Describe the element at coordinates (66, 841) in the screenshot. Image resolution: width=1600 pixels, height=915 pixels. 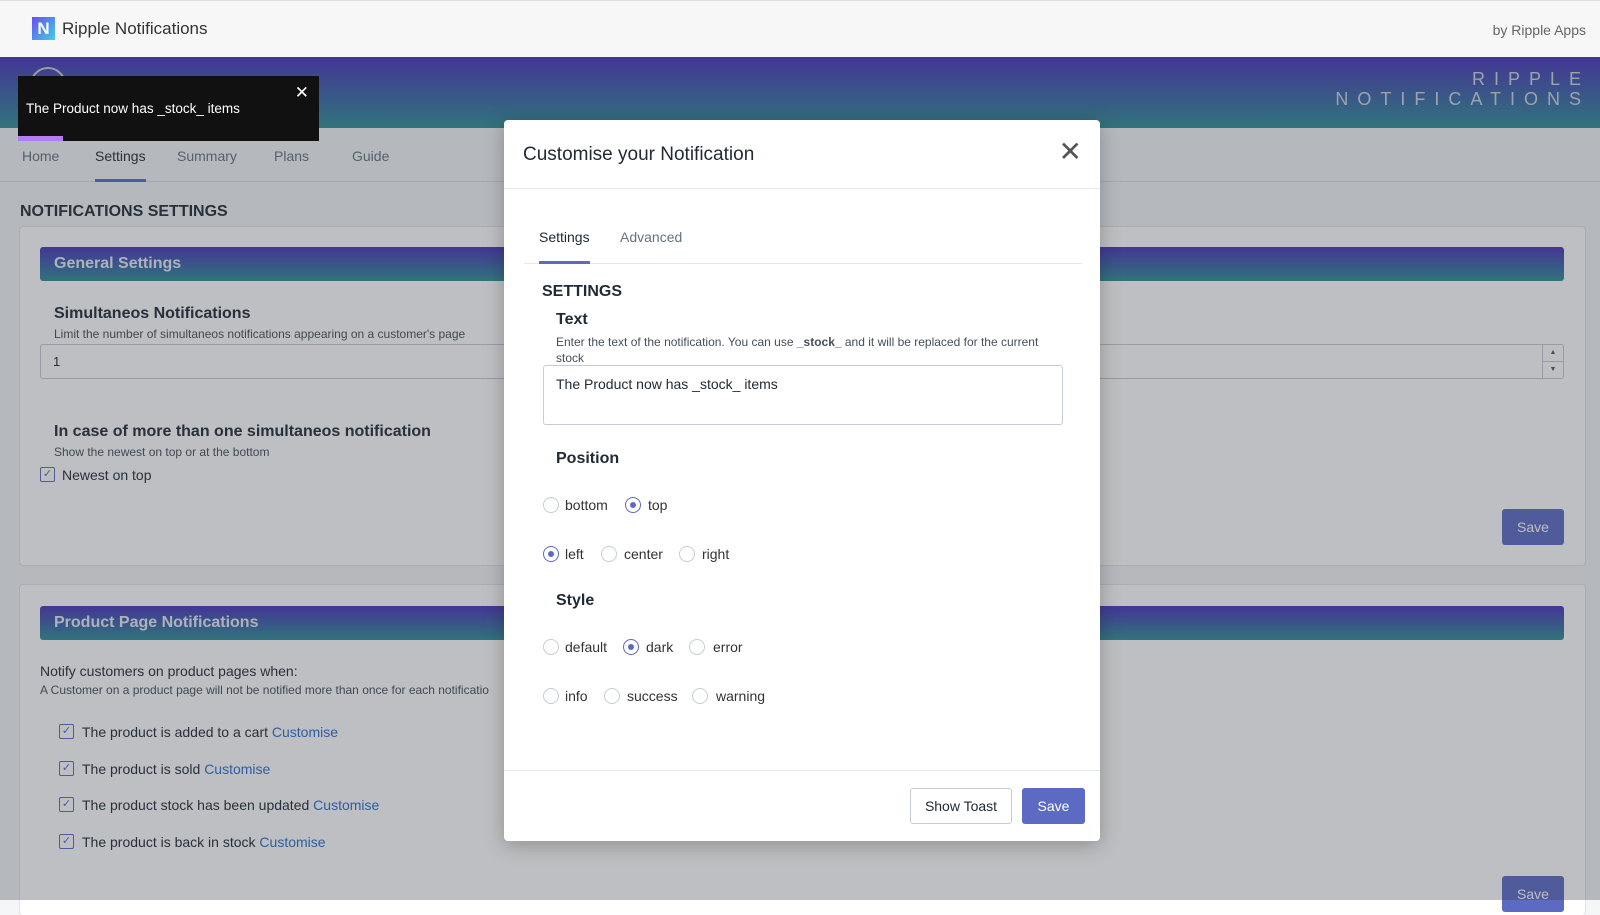
I see `back-in-stock-checkbox: ✓` at that location.